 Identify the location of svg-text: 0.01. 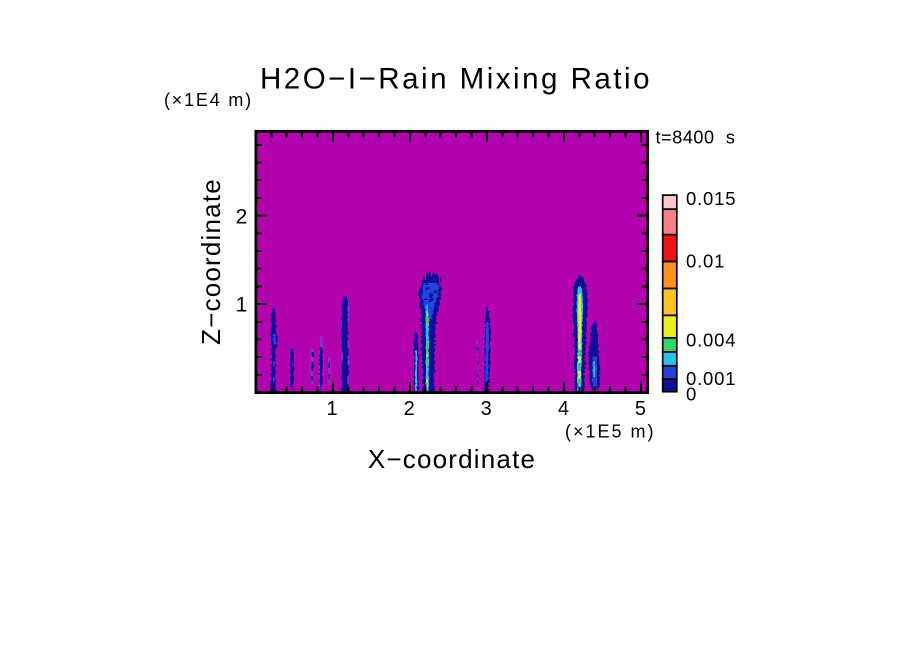
(705, 260).